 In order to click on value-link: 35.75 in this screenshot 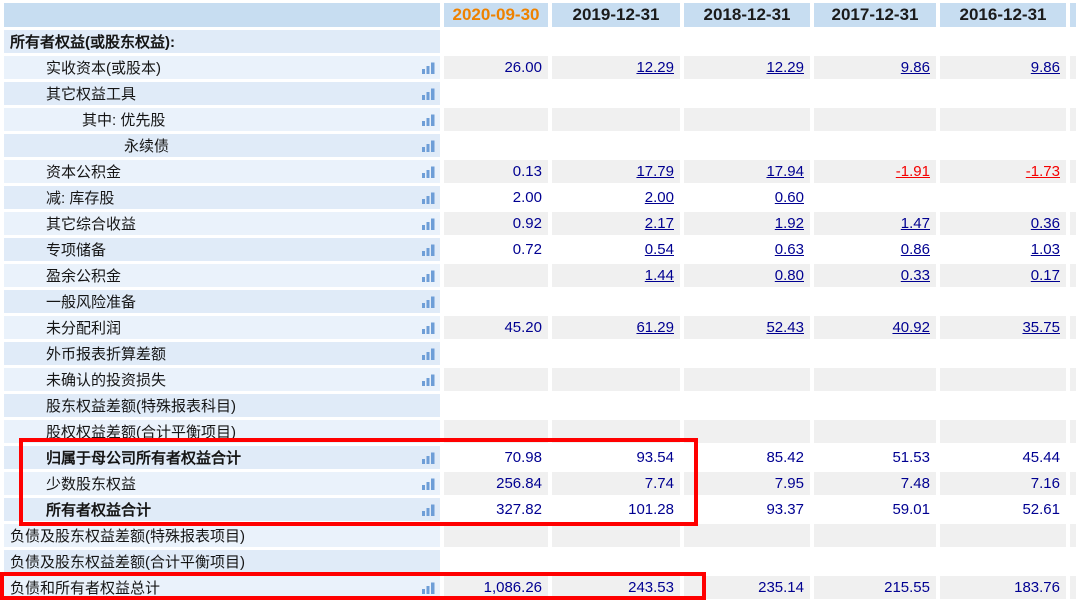, I will do `click(1041, 327)`.